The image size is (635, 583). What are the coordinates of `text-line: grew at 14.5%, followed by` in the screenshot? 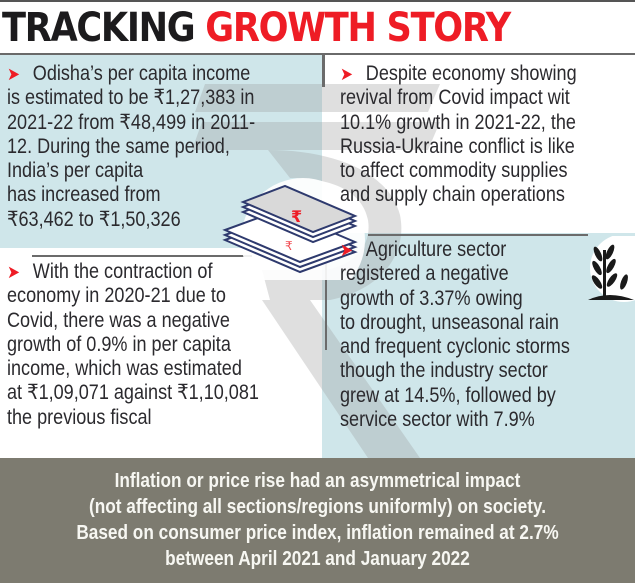 It's located at (448, 395).